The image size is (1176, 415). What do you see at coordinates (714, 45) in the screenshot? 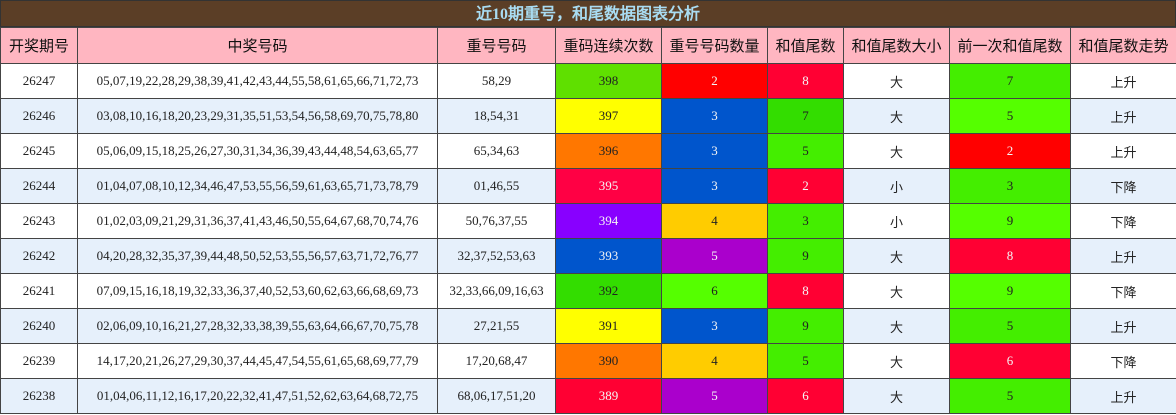
I see `column-header: 重号号码数量` at bounding box center [714, 45].